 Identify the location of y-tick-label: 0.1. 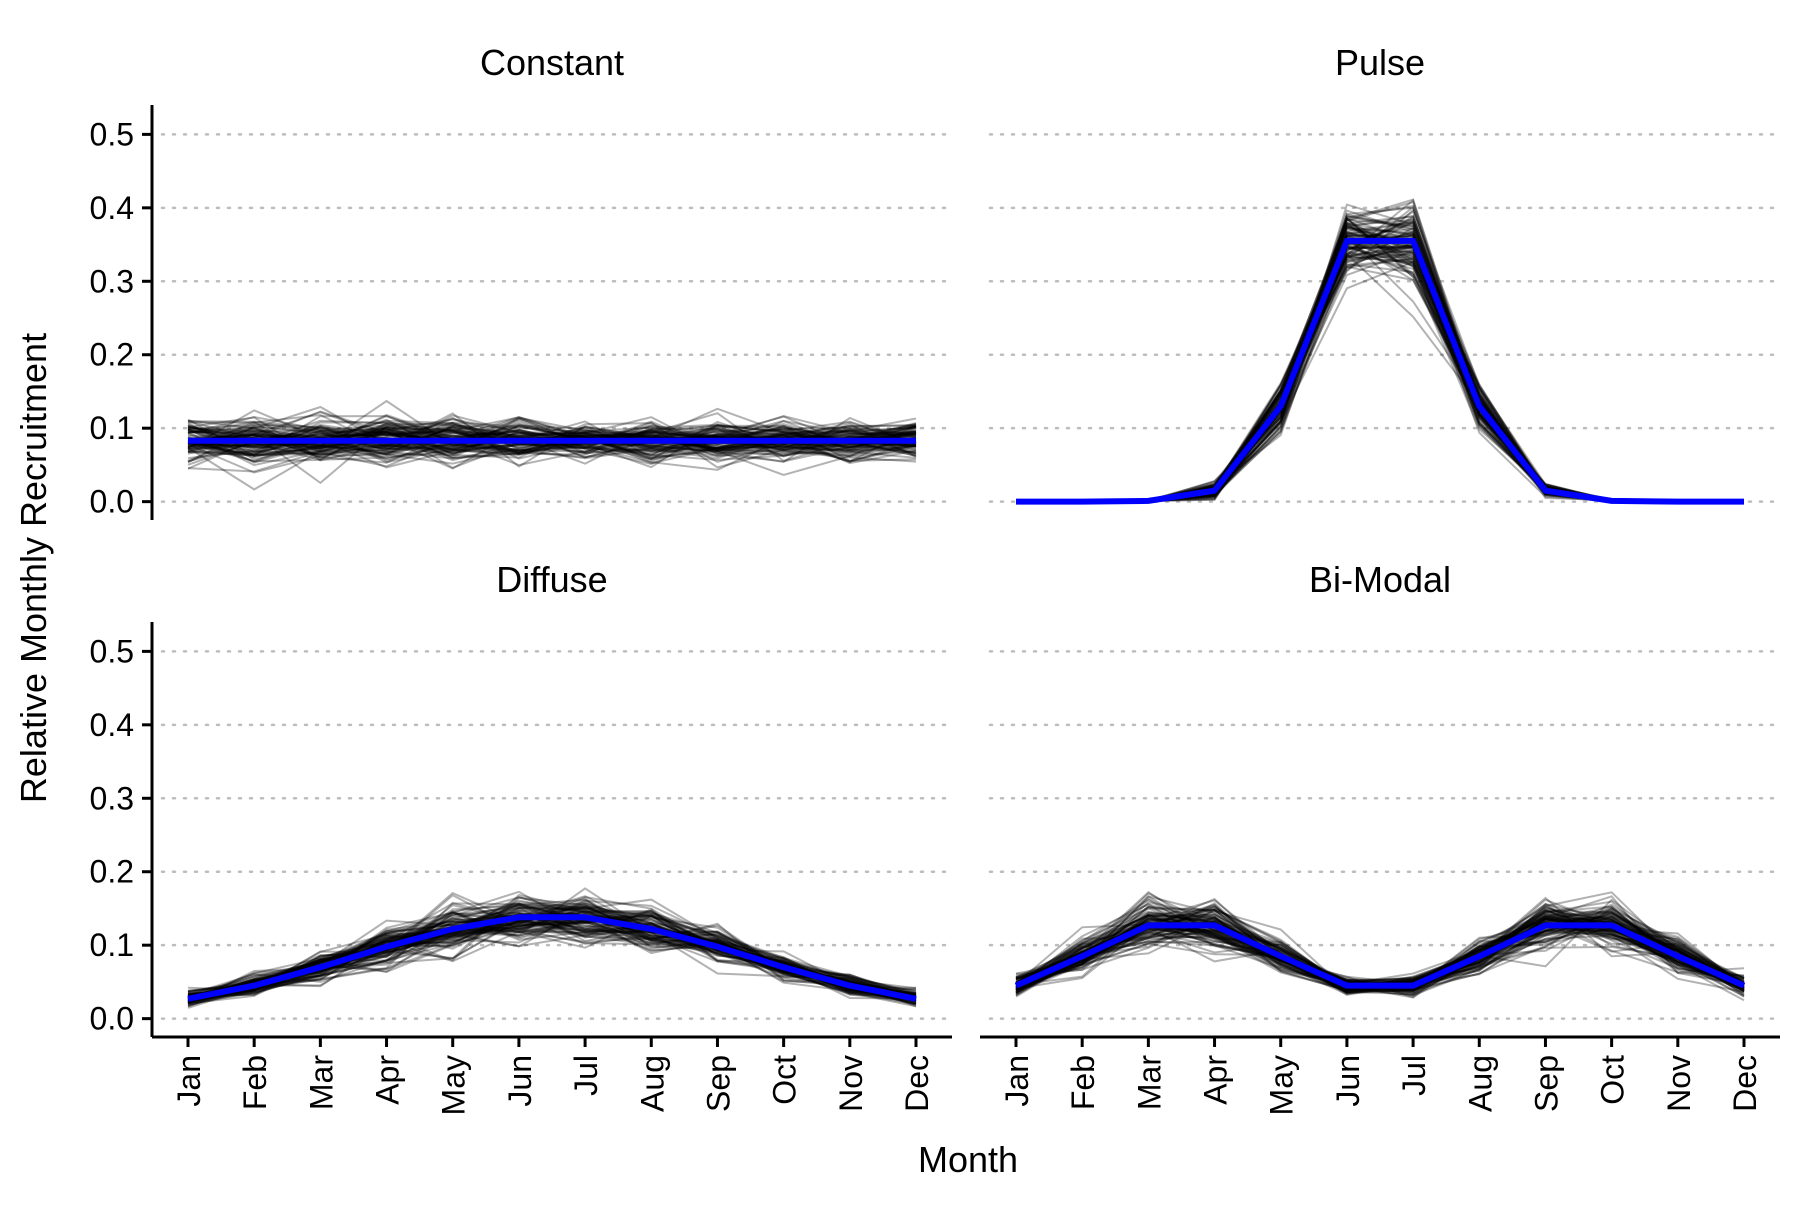
(112, 945).